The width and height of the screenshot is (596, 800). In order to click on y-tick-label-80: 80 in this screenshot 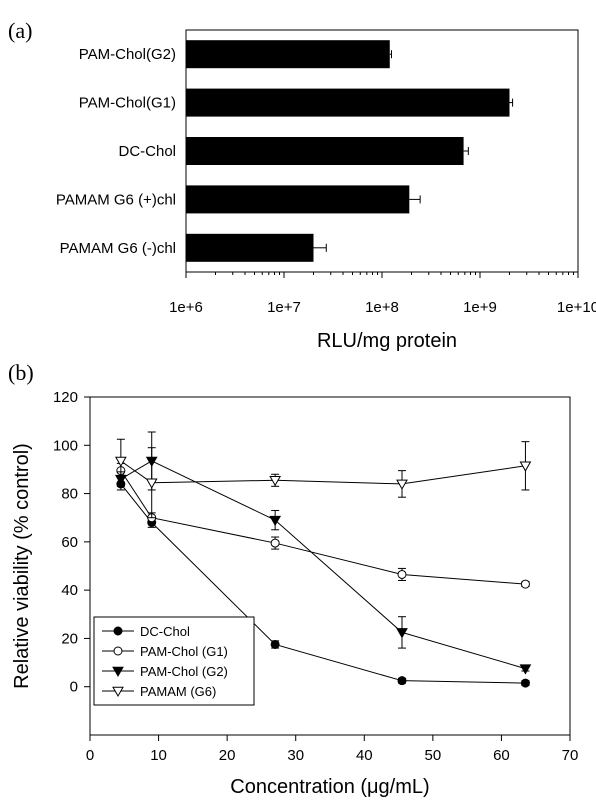, I will do `click(69, 494)`.